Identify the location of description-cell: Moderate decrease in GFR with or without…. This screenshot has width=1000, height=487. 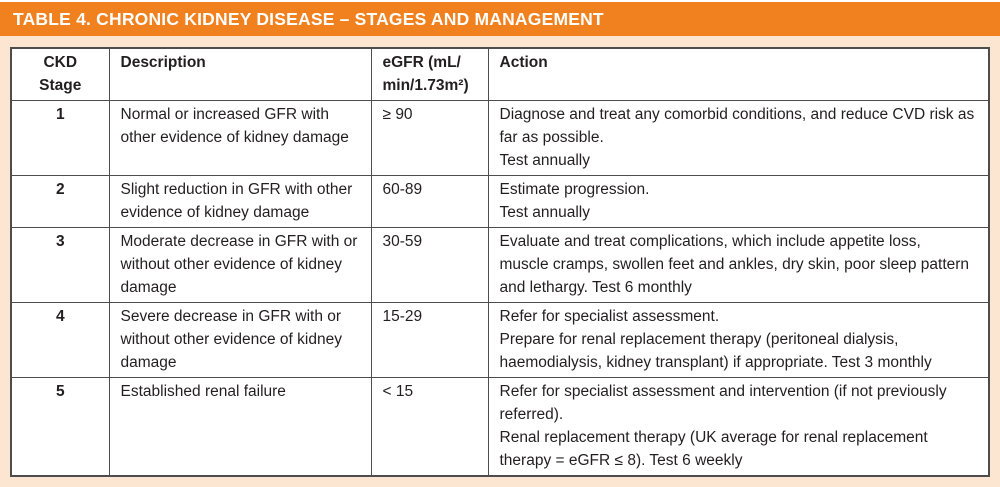
(240, 265).